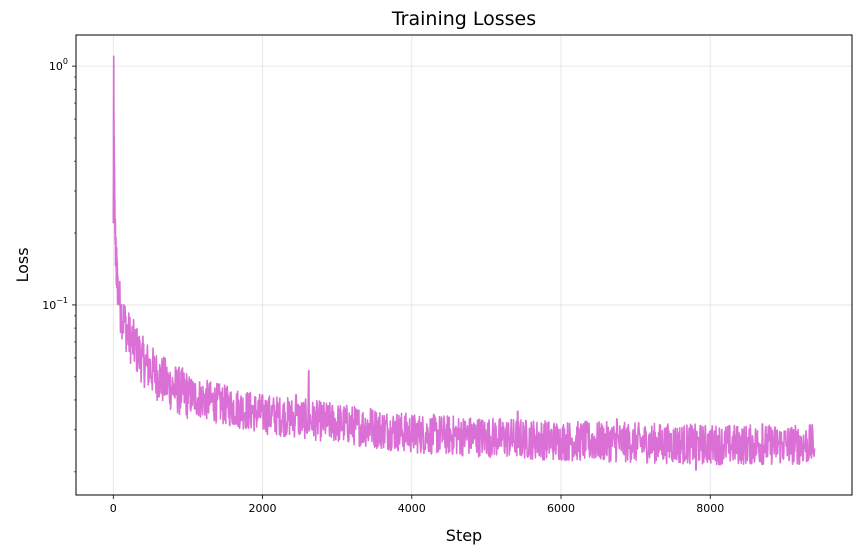 This screenshot has height=554, width=862. Describe the element at coordinates (58, 65) in the screenshot. I see `y-tick-label: 10⁰` at that location.